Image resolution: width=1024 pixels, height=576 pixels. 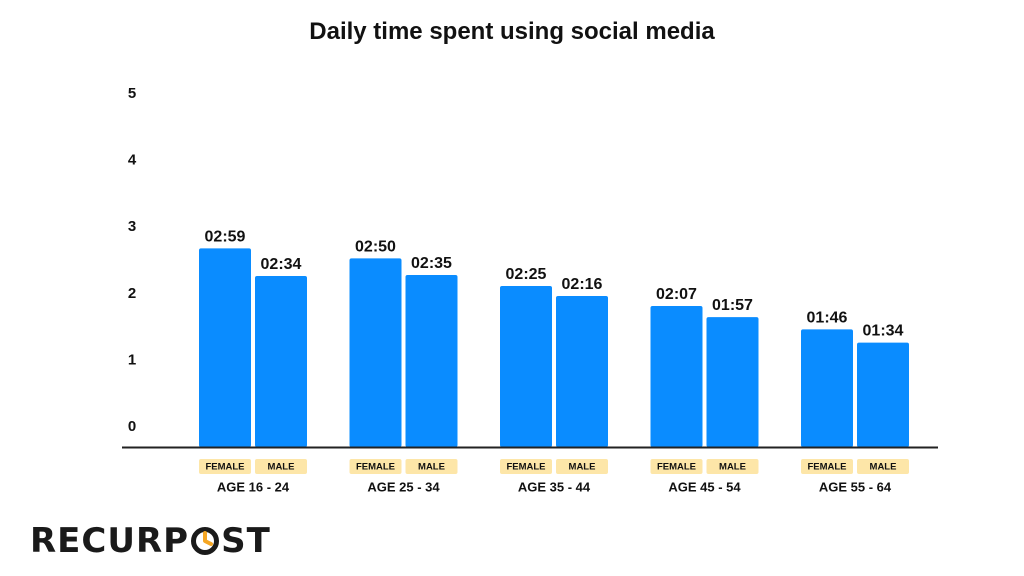 I want to click on category-label: AGE 35 - 44, so click(x=554, y=486).